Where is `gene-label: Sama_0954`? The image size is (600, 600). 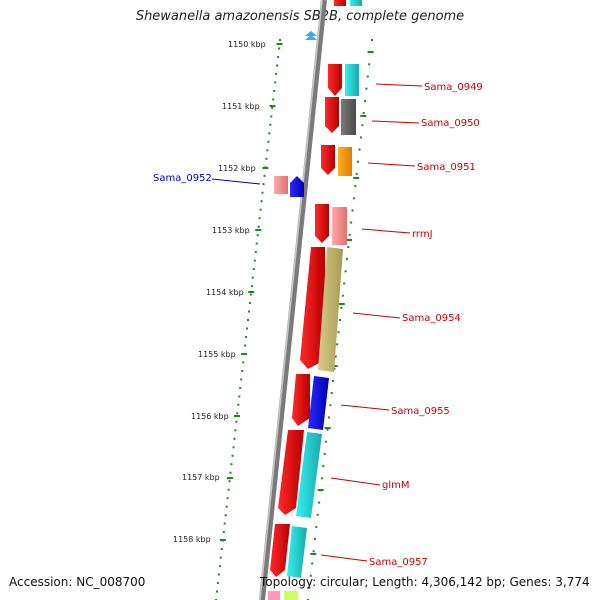
gene-label: Sama_0954 is located at coordinates (431, 318).